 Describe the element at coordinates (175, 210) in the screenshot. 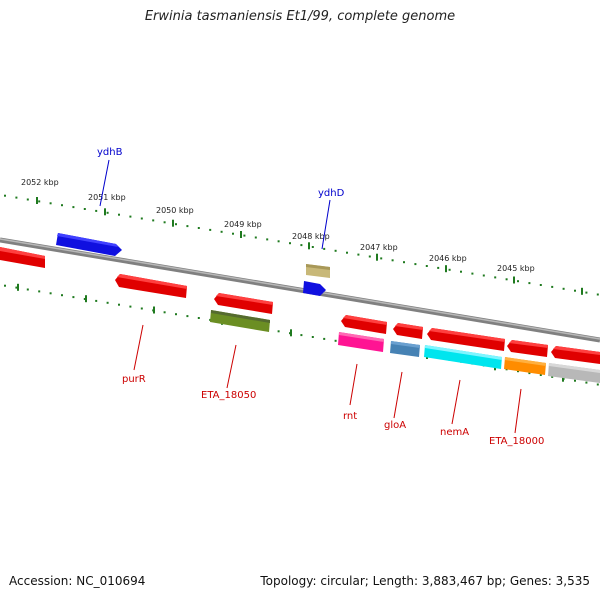

I see `tick-label: 2050 kbp` at that location.